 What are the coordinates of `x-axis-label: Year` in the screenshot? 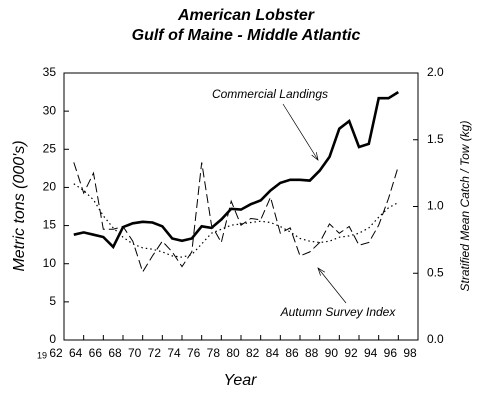 It's located at (241, 380).